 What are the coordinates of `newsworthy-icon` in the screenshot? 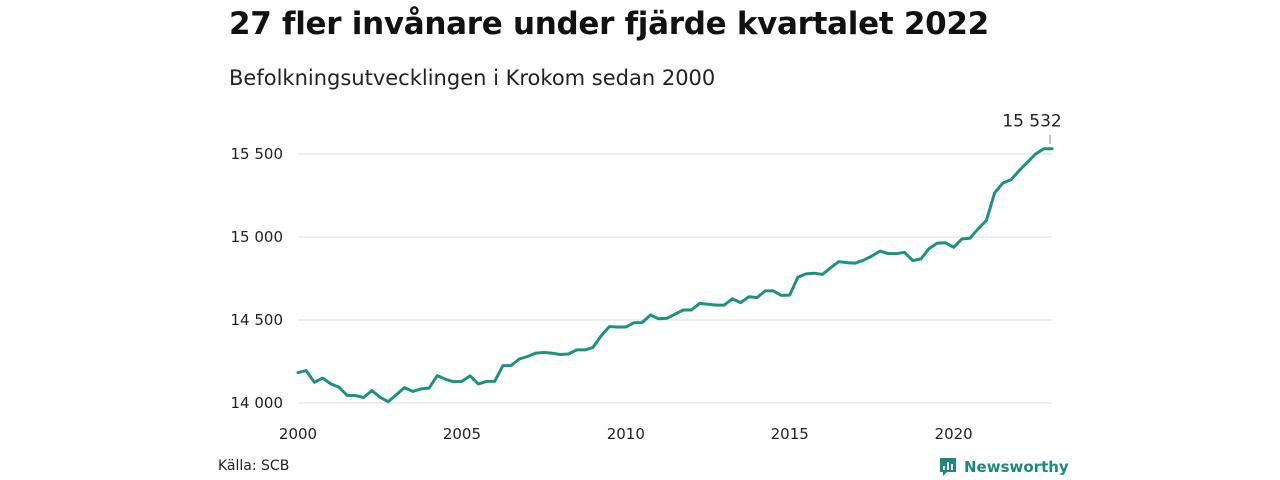 It's located at (948, 467).